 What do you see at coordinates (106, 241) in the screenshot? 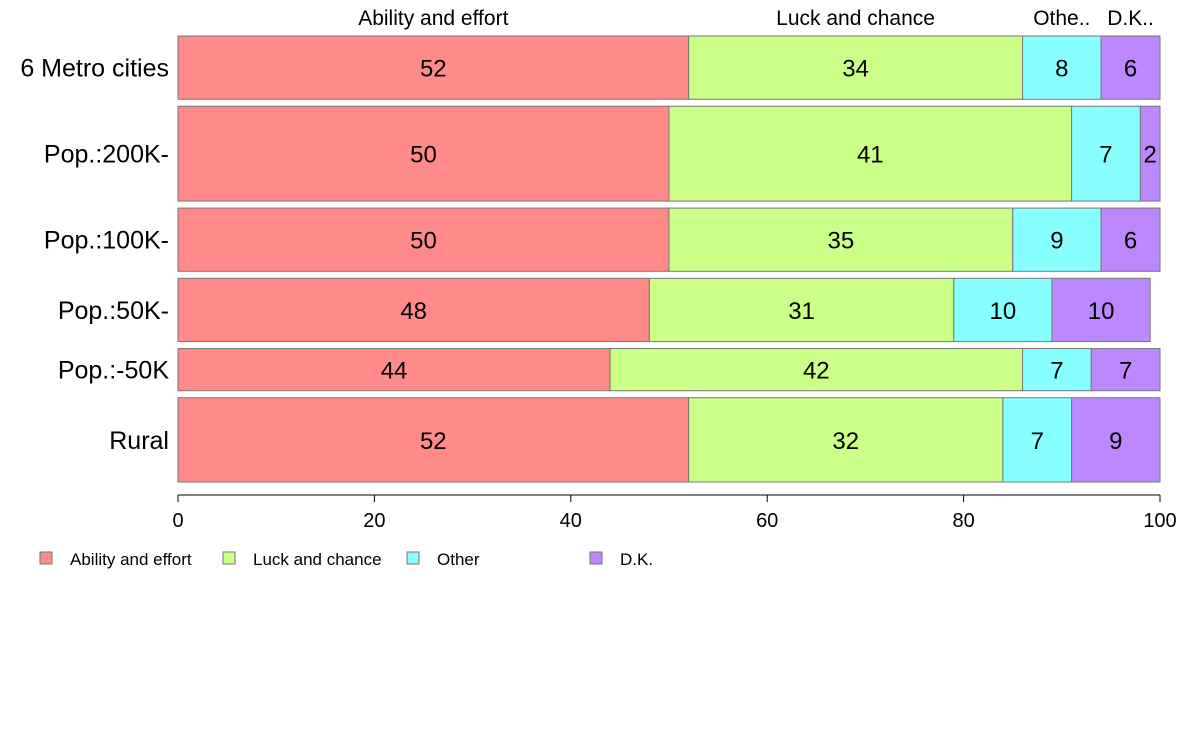
I see `category-label: Pop.:100K-` at bounding box center [106, 241].